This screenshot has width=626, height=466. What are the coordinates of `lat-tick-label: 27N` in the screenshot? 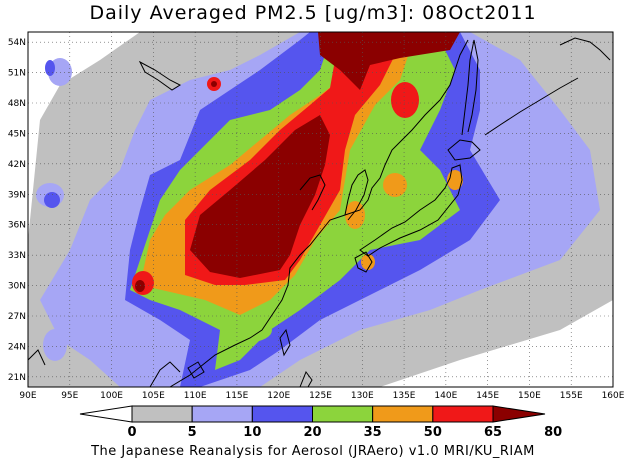 It's located at (17, 317).